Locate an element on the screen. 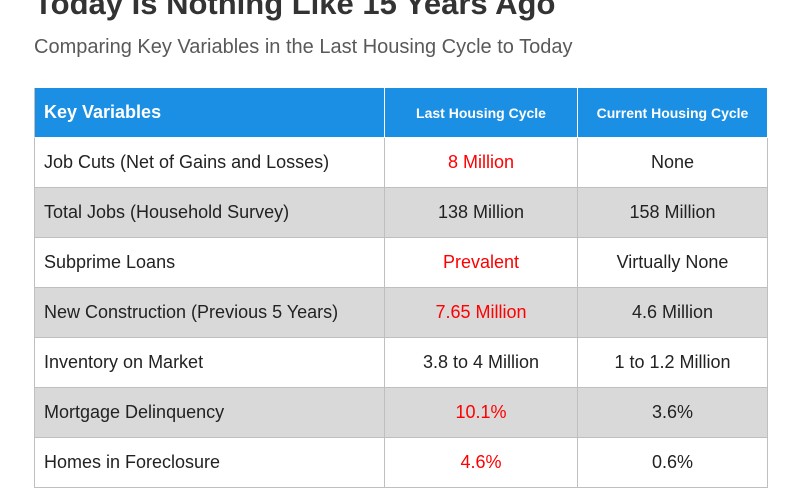  table-cell: 3.8 to 4 Million is located at coordinates (481, 363).